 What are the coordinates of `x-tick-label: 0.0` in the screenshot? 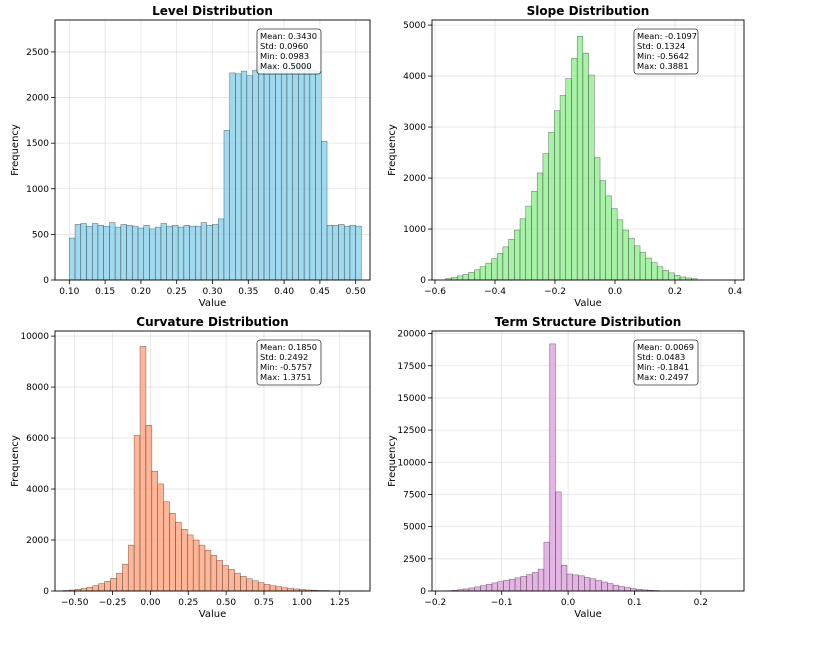 It's located at (568, 603).